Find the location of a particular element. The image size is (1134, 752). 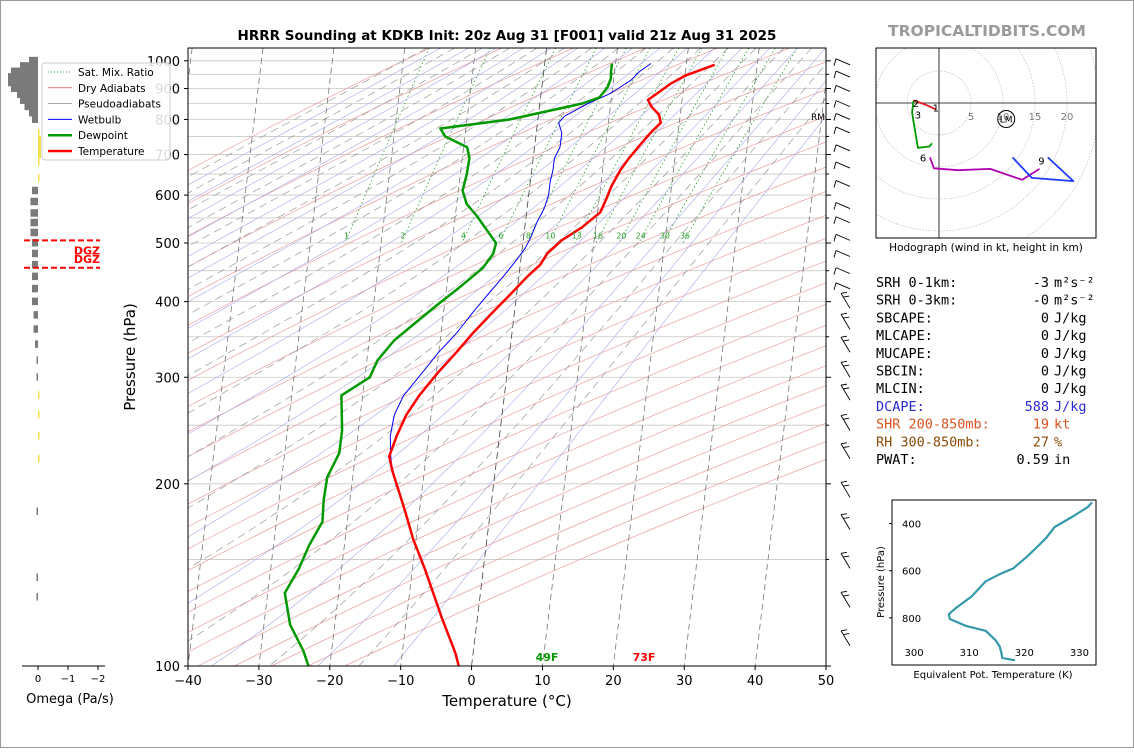

param-name: MUCAPE: is located at coordinates (904, 354).